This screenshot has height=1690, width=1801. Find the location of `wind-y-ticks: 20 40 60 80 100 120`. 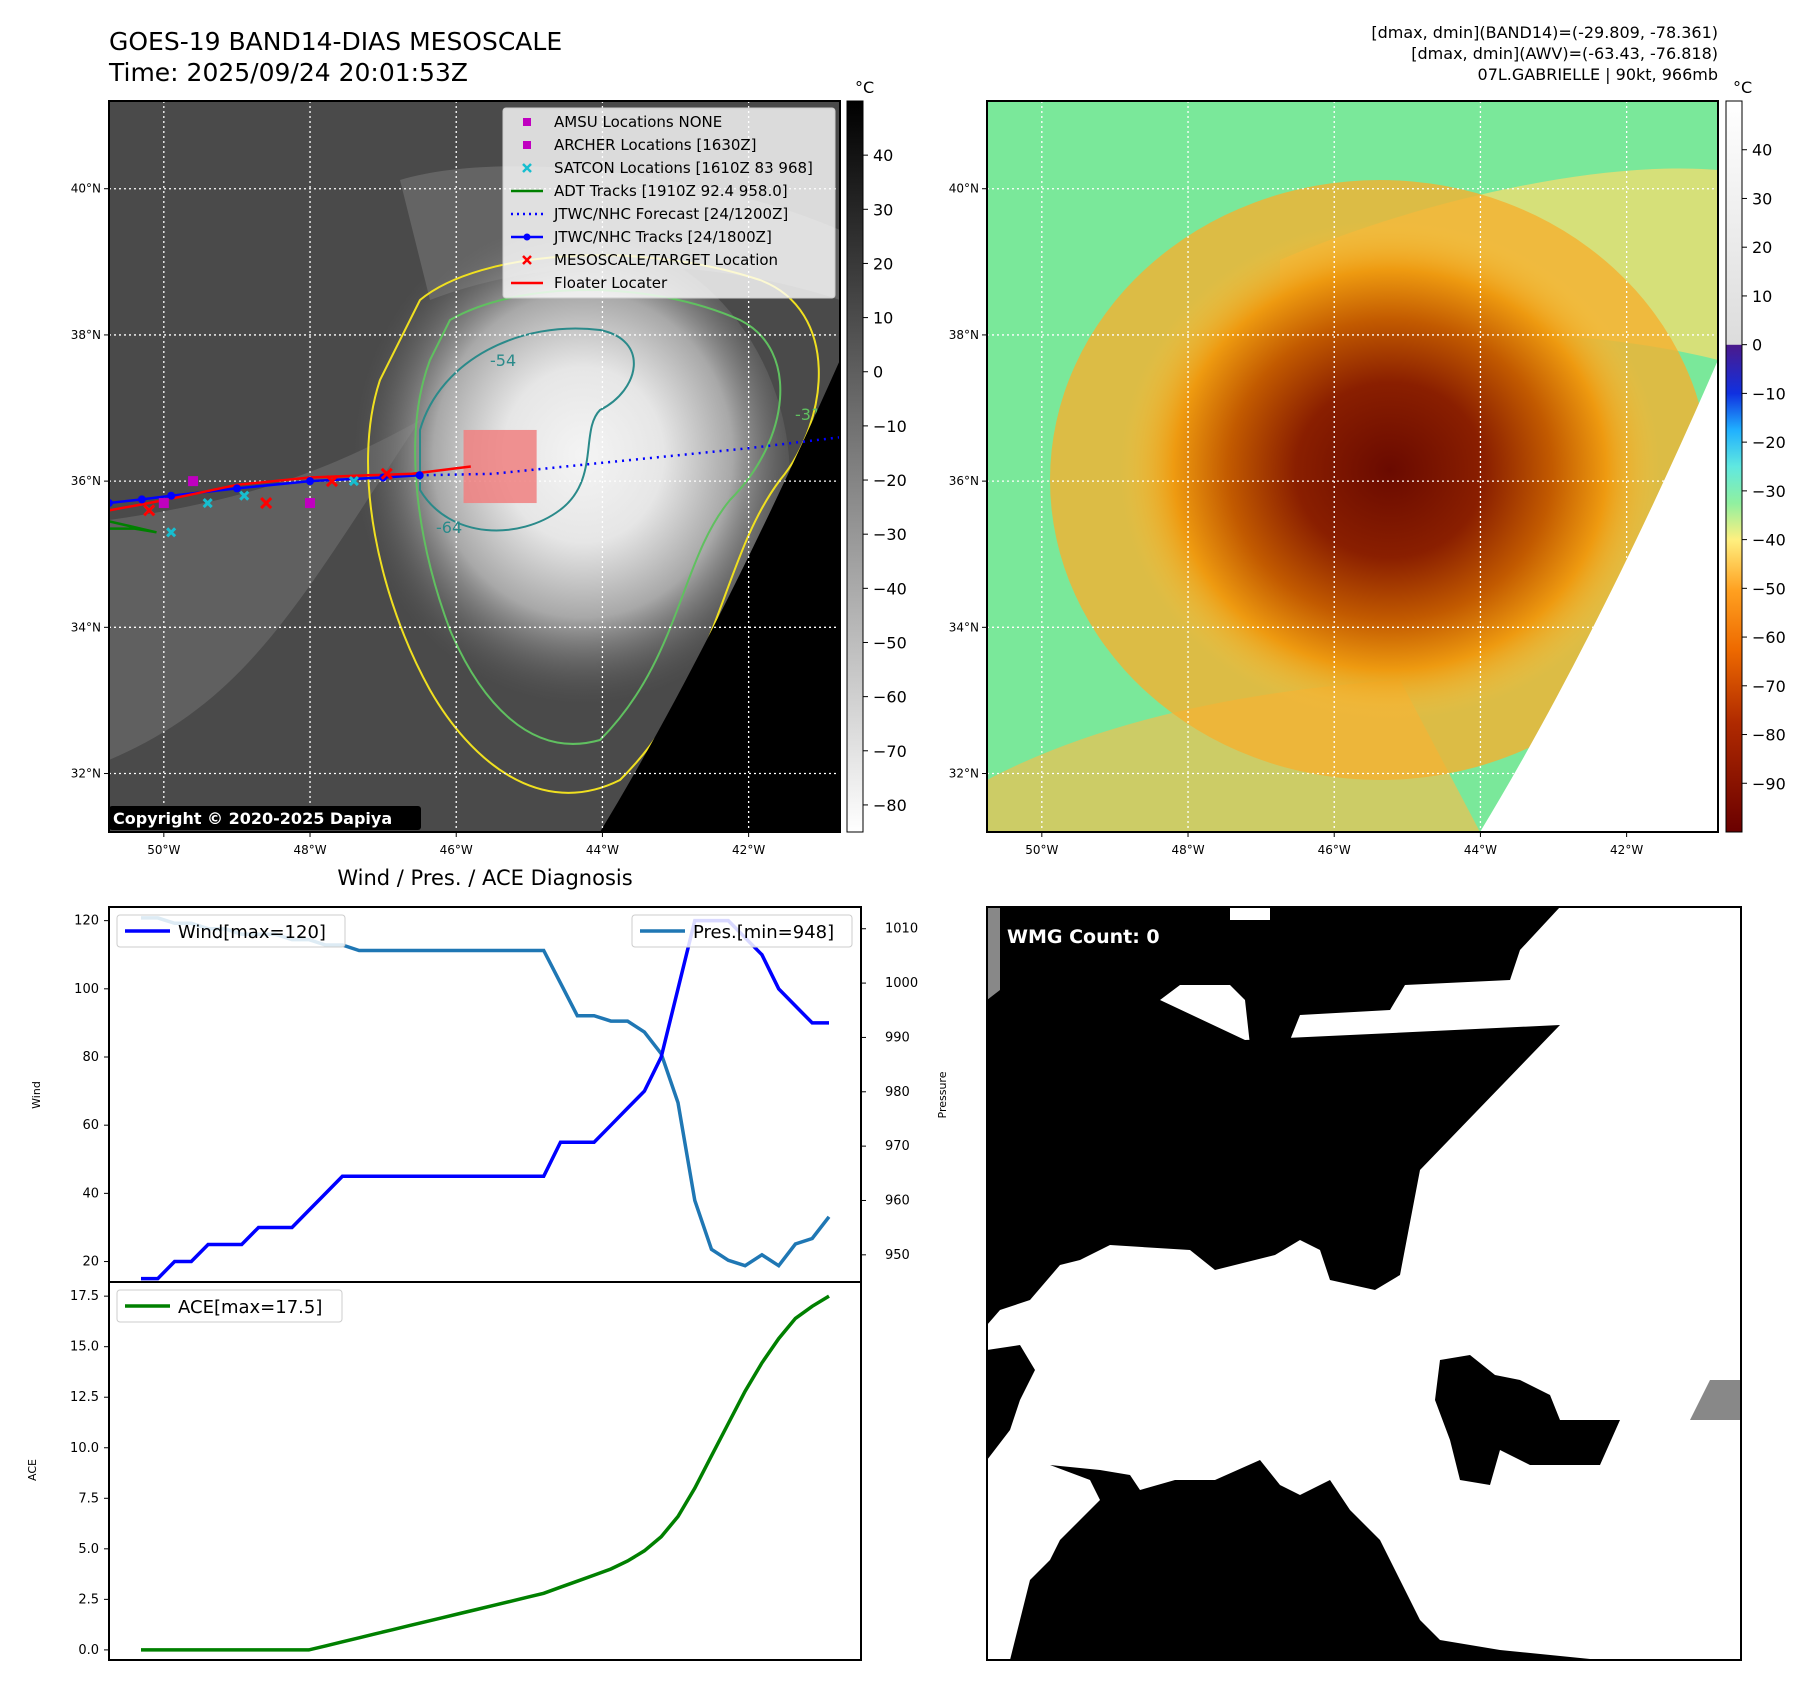

wind-y-ticks: 20 40 60 80 100 120 is located at coordinates (91, 1092).